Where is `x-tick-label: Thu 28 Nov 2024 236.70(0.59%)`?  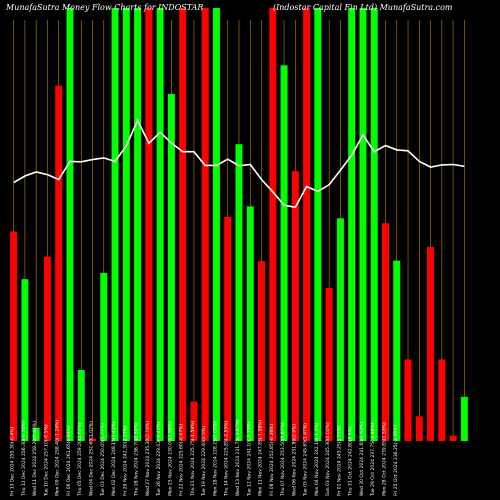 x-tick-label: Thu 28 Nov 2024 236.70(0.59%) is located at coordinates (137, 459).